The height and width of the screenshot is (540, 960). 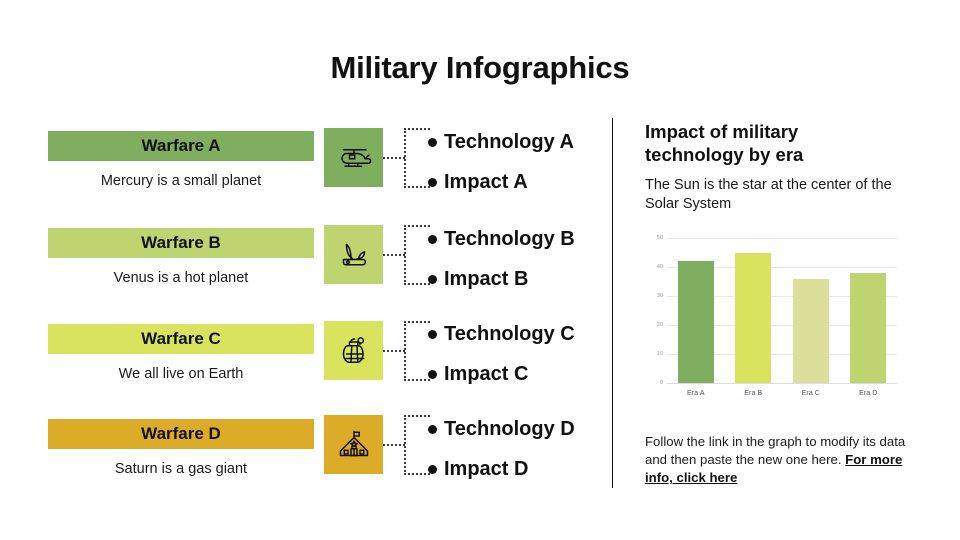 I want to click on chart-y-tick-label: 20, so click(x=659, y=325).